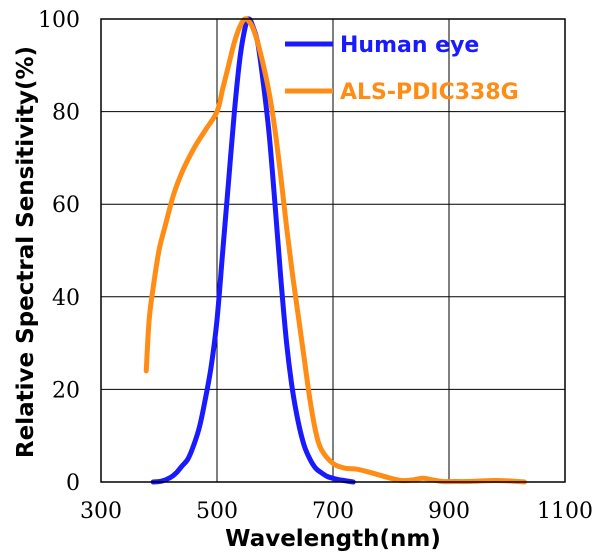  Describe the element at coordinates (402, 69) in the screenshot. I see `legend: Human eye ALS-PDIC338G` at that location.